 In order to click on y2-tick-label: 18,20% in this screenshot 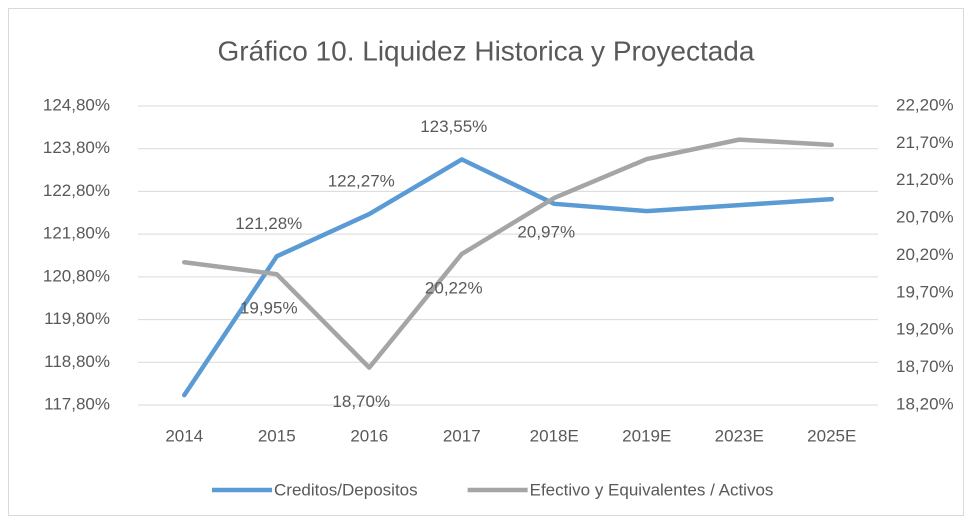, I will do `click(925, 403)`.